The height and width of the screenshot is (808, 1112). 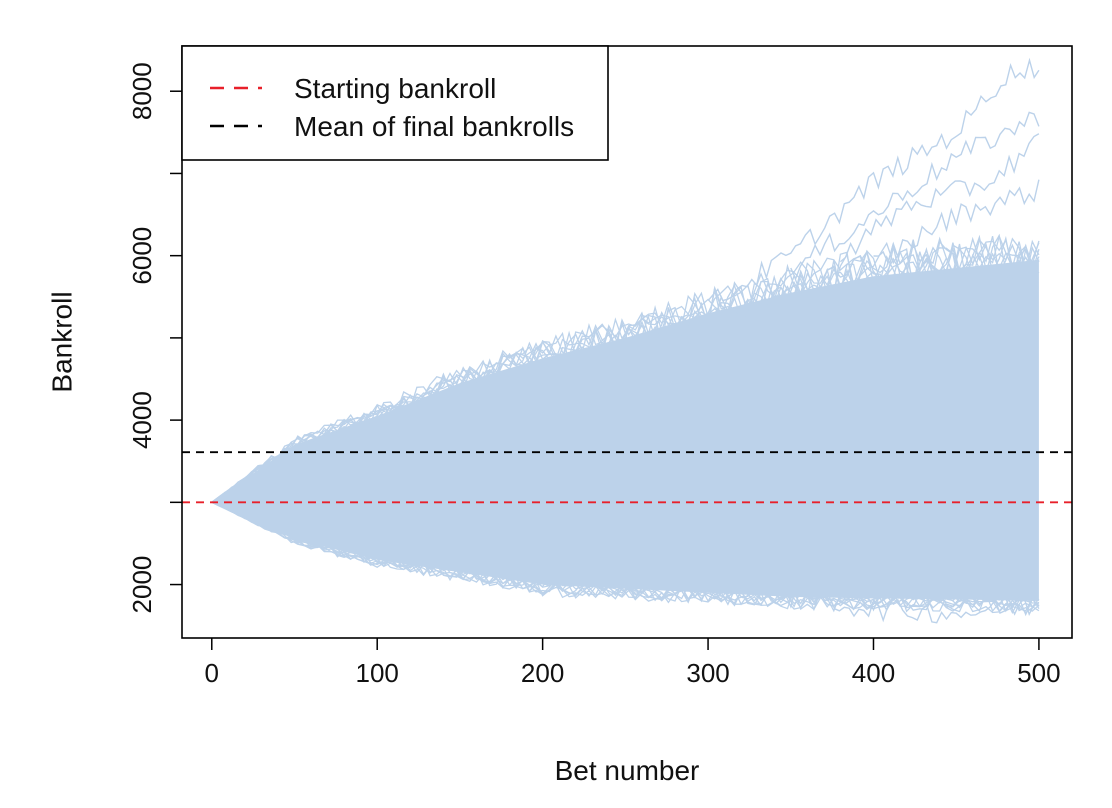 I want to click on x-axis-label: Bet number, so click(x=627, y=770).